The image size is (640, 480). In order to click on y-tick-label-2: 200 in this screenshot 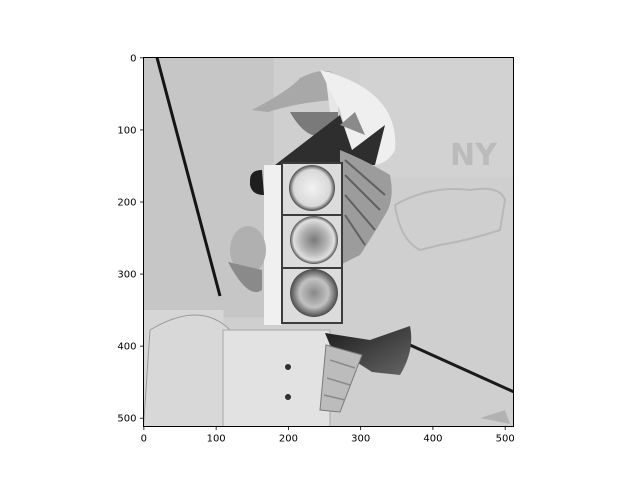, I will do `click(126, 203)`.